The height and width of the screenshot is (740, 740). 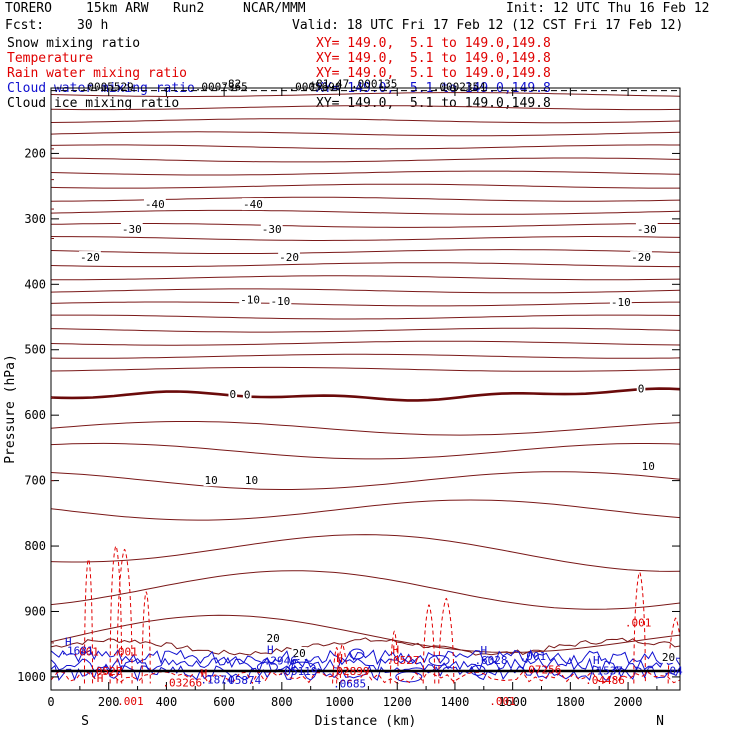 What do you see at coordinates (105, 671) in the screenshot?
I see `rain-value-label: .0528` at bounding box center [105, 671].